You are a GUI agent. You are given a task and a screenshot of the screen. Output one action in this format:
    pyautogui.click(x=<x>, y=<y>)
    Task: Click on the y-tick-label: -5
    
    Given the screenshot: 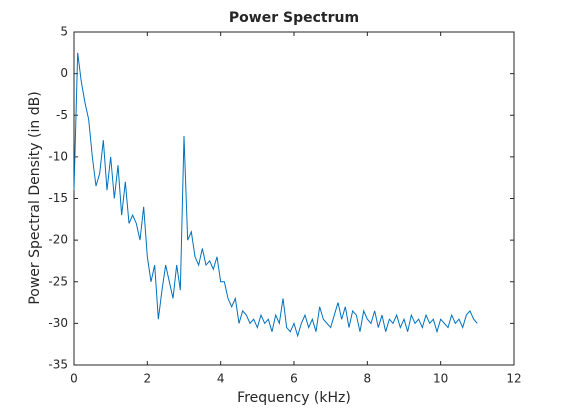 What is the action you would take?
    pyautogui.click(x=62, y=115)
    